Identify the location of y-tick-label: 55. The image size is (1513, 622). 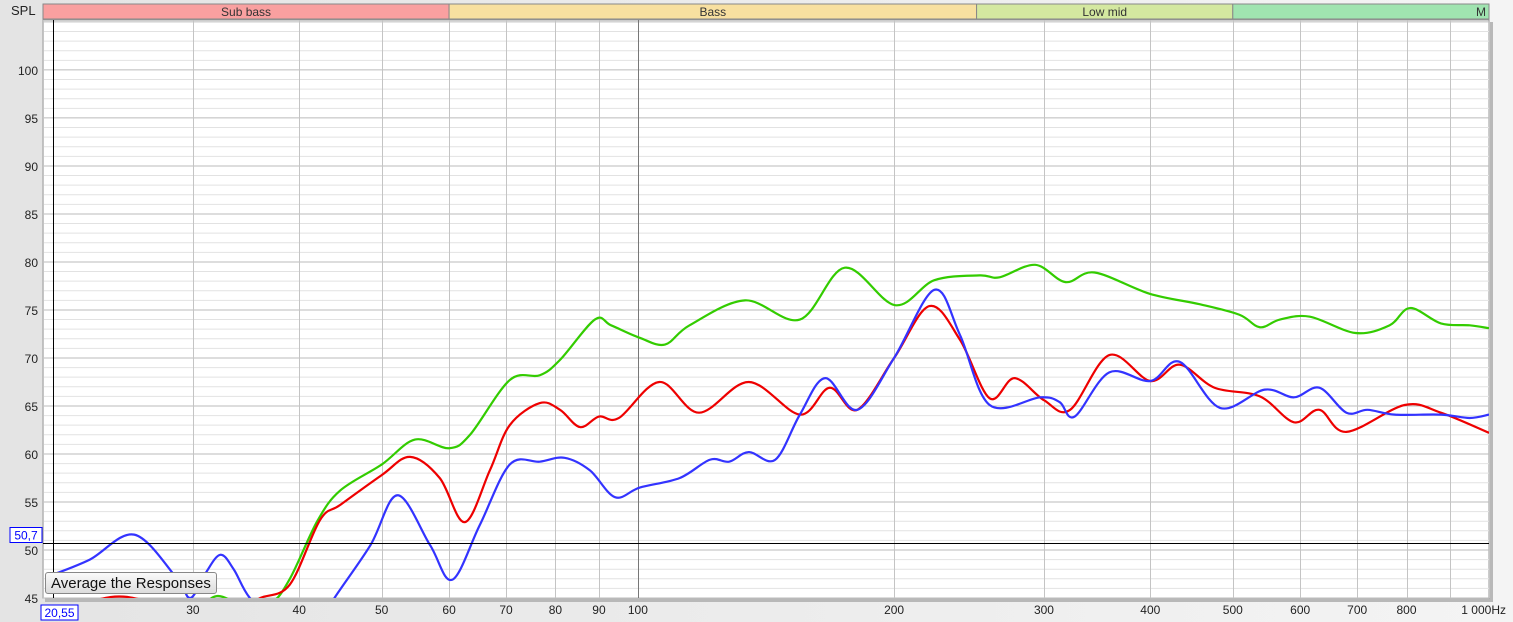
(32, 503).